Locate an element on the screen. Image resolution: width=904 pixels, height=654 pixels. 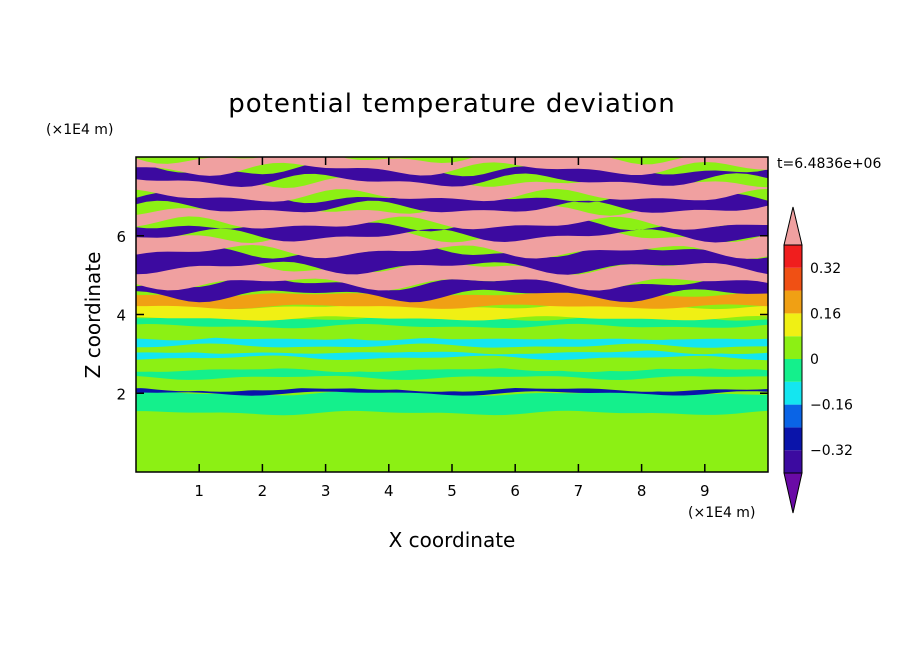
x-tick-label: 6 is located at coordinates (515, 491).